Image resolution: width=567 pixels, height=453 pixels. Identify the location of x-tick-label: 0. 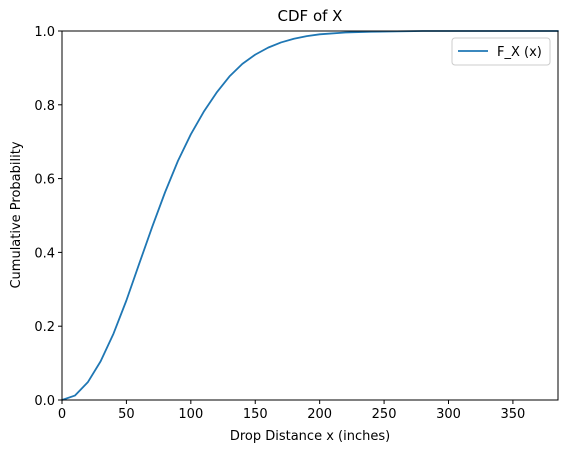
(62, 414).